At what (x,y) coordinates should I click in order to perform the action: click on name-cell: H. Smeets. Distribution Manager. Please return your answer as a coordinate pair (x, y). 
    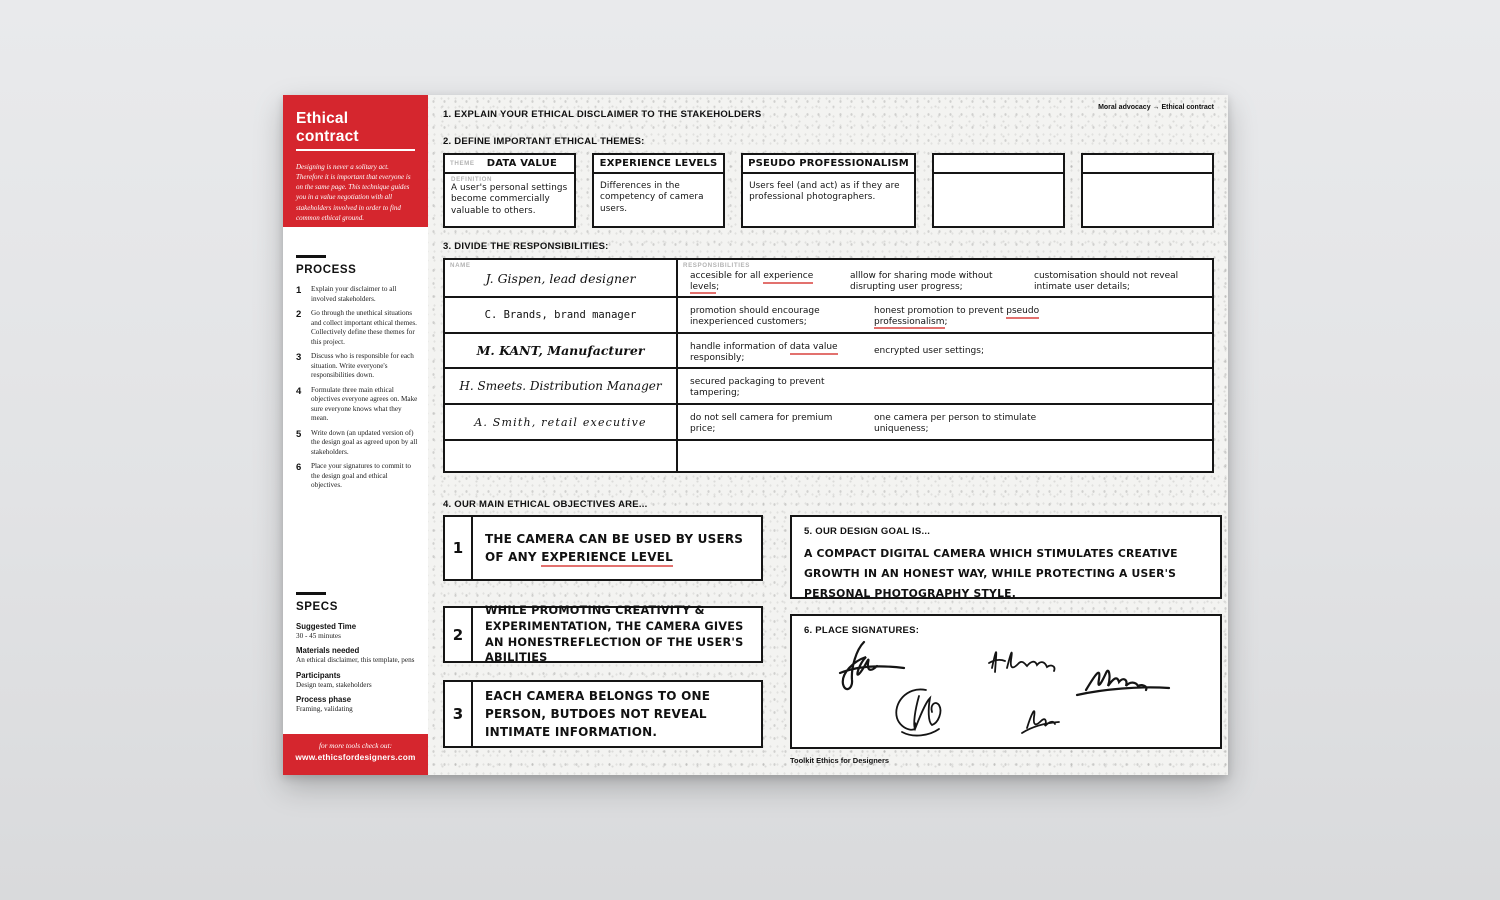
    Looking at the image, I should click on (561, 386).